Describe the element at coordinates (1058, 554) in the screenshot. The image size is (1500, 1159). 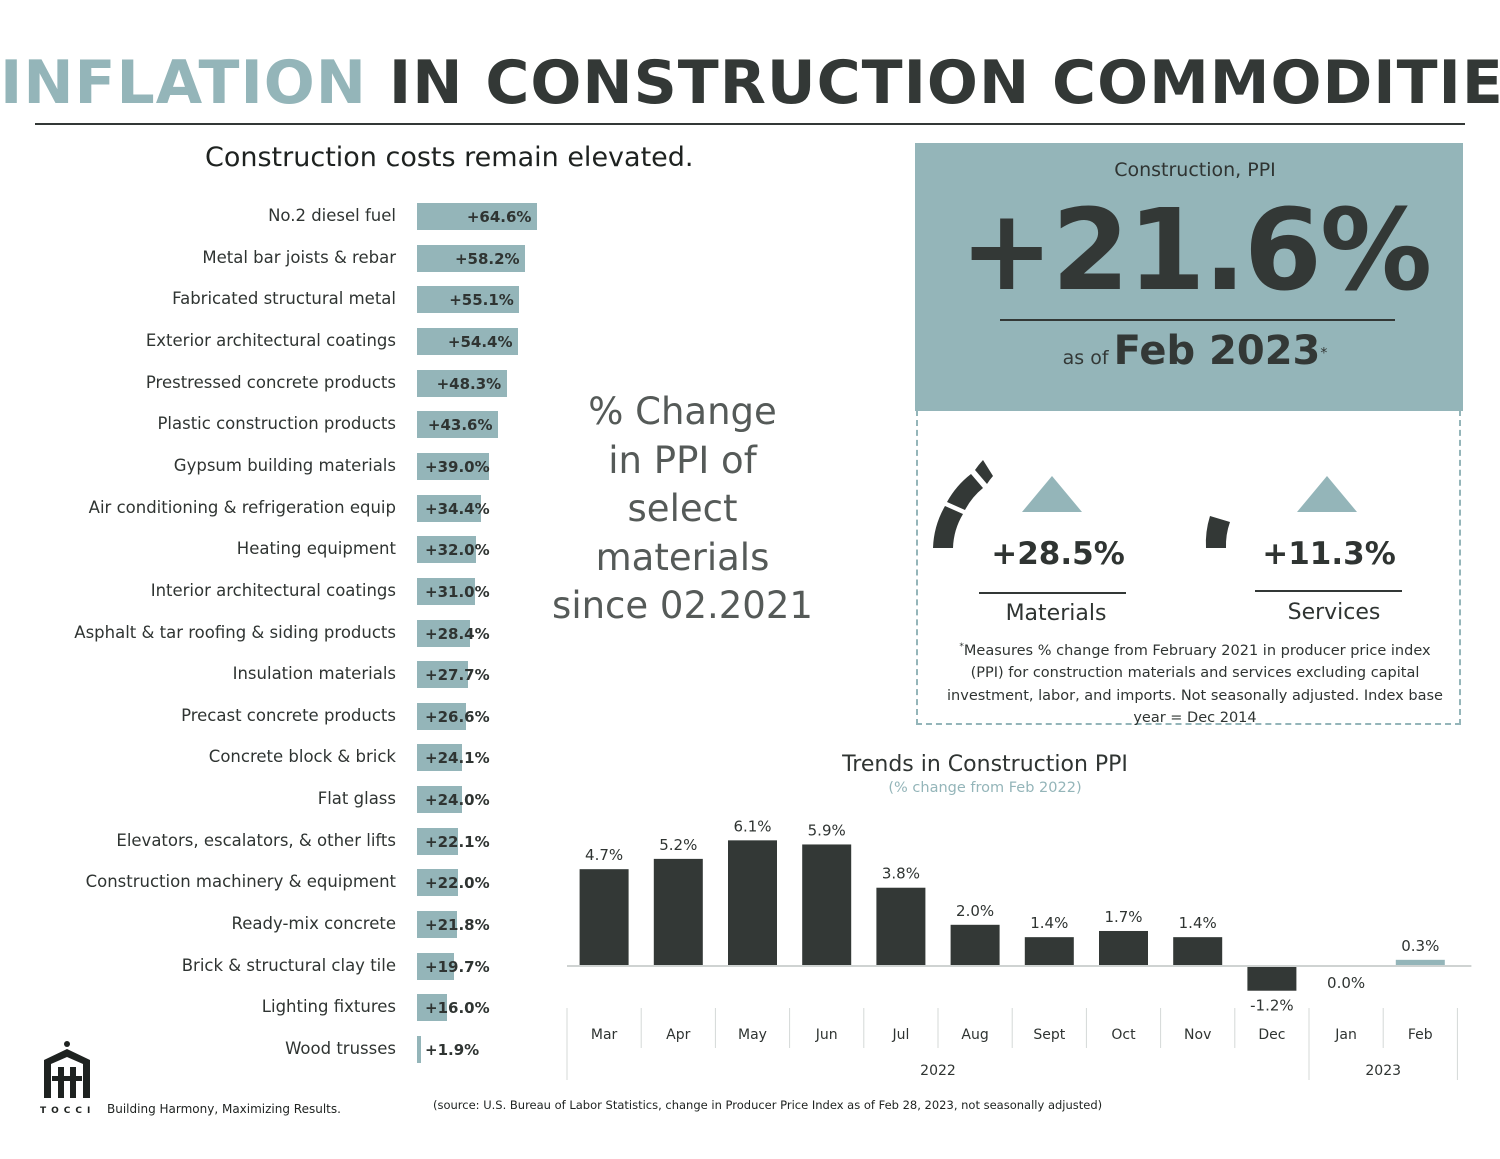
I see `materials-value: +28.5%` at that location.